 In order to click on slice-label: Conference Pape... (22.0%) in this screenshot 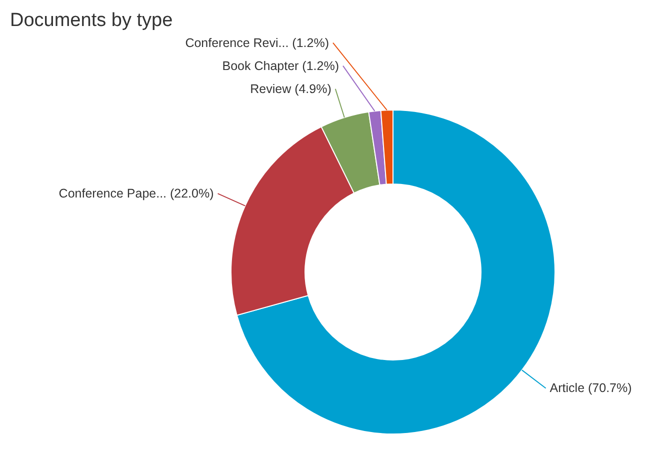, I will do `click(136, 193)`.